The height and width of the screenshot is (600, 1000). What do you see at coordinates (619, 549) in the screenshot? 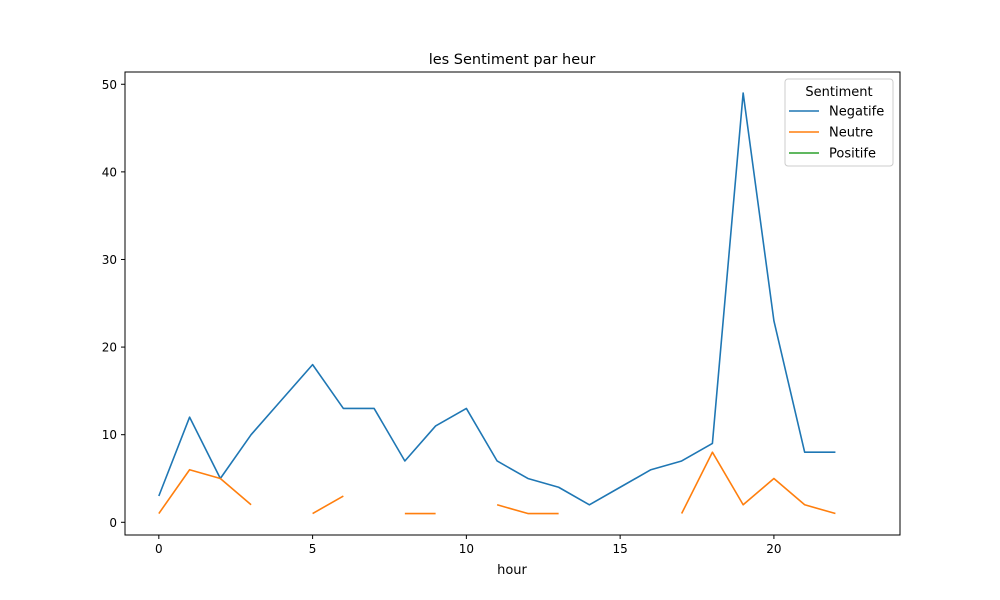
I see `x-tick-label: 15` at bounding box center [619, 549].